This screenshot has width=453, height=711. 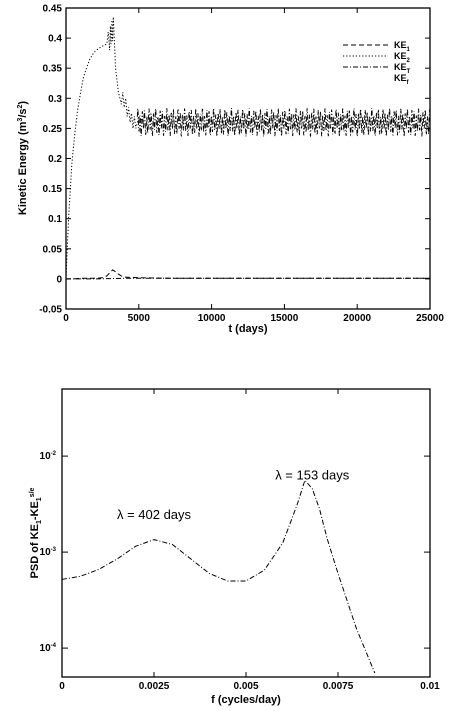 What do you see at coordinates (402, 79) in the screenshot?
I see `ke-legend-label: KEf` at bounding box center [402, 79].